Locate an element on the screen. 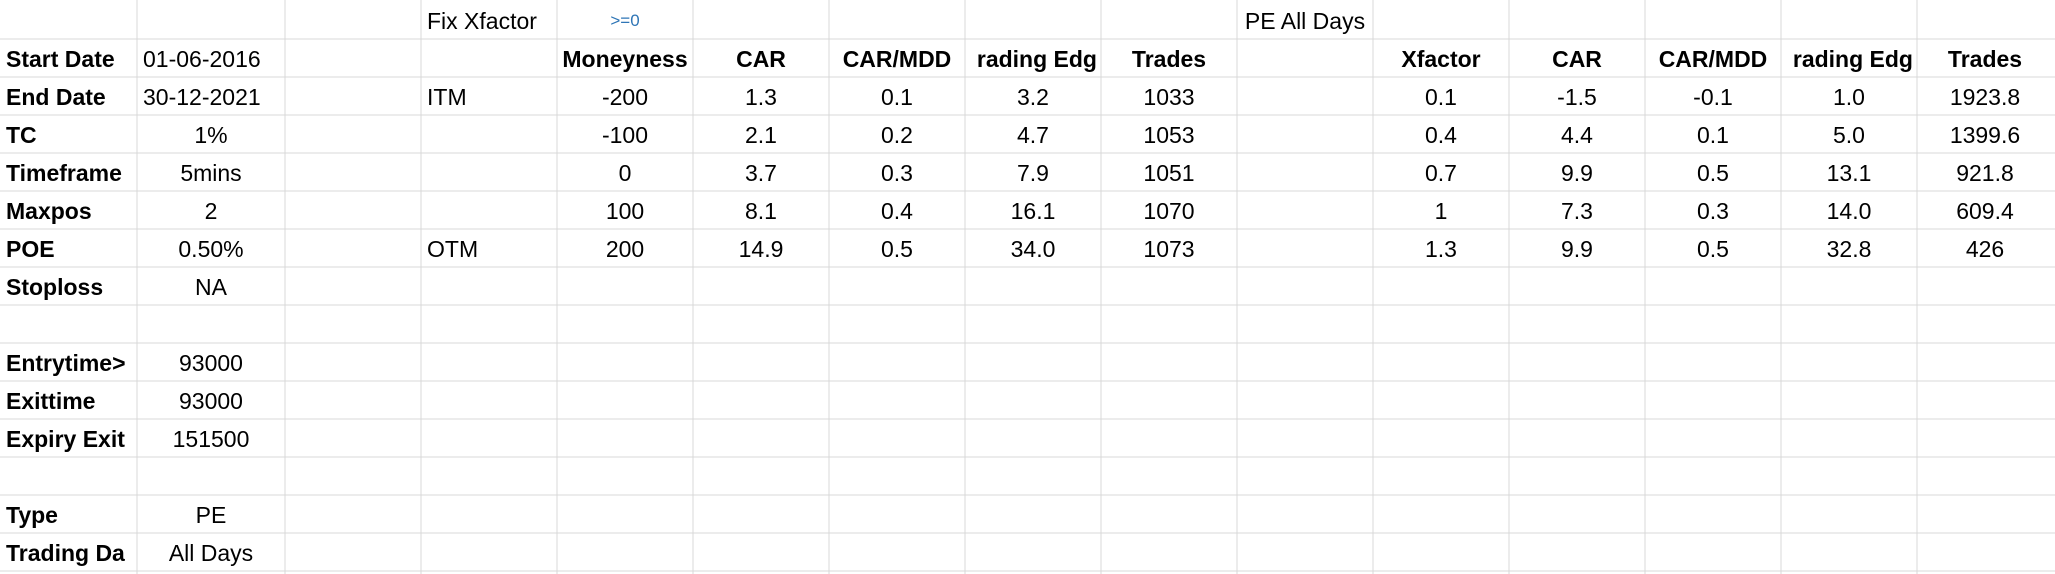 Image resolution: width=2055 pixels, height=574 pixels. right-col-header: Xfactor is located at coordinates (1441, 59).